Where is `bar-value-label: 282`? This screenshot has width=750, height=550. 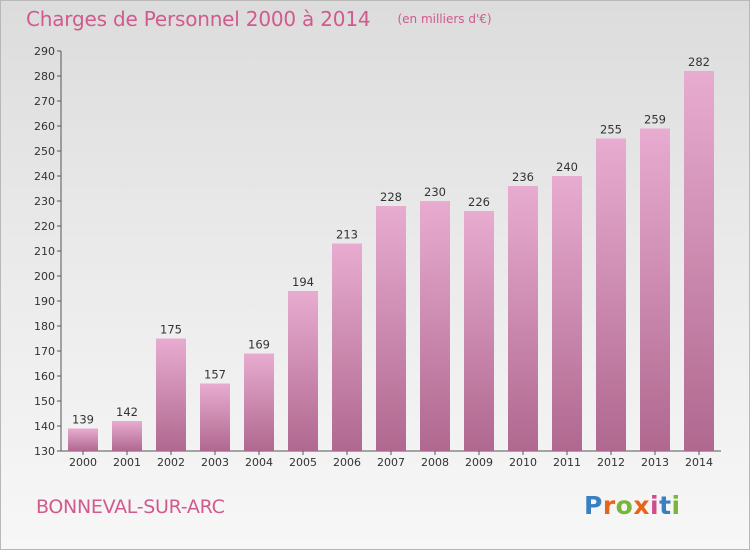
bar-value-label: 282 is located at coordinates (699, 62).